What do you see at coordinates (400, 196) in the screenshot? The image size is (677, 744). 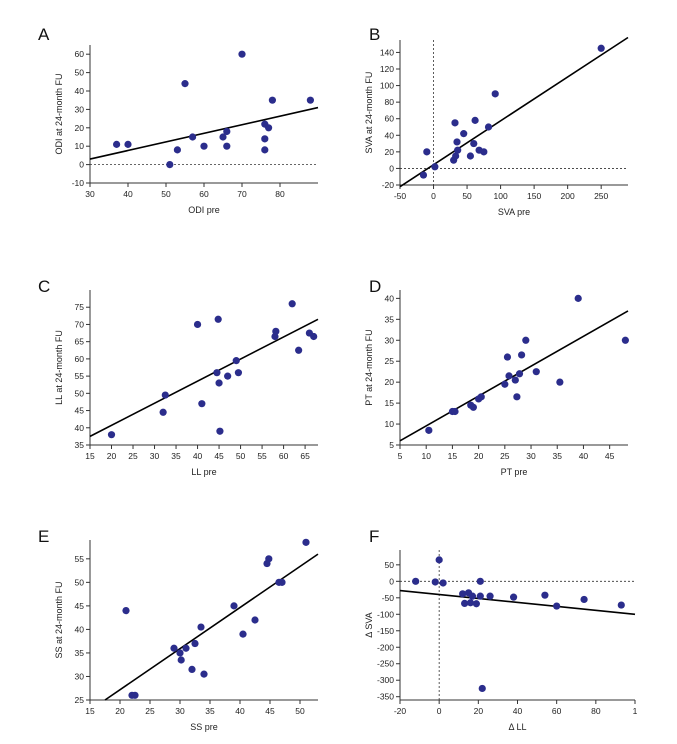 I see `x-tick-label: -50` at bounding box center [400, 196].